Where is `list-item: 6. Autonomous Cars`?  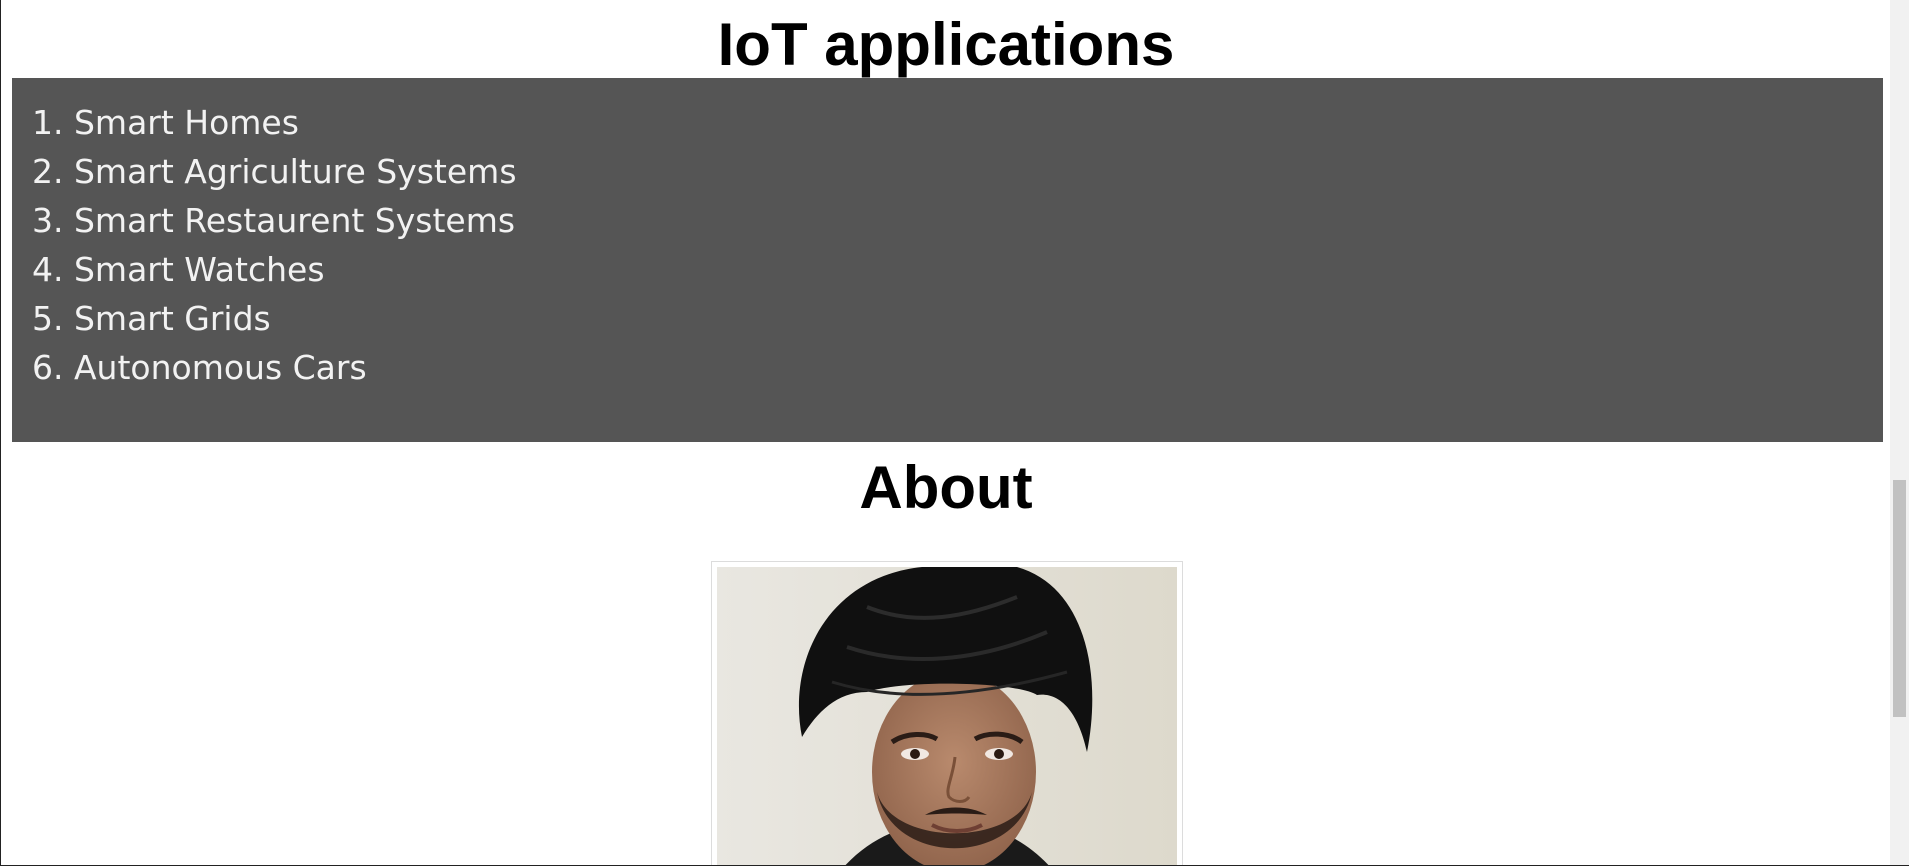
list-item: 6. Autonomous Cars is located at coordinates (199, 367).